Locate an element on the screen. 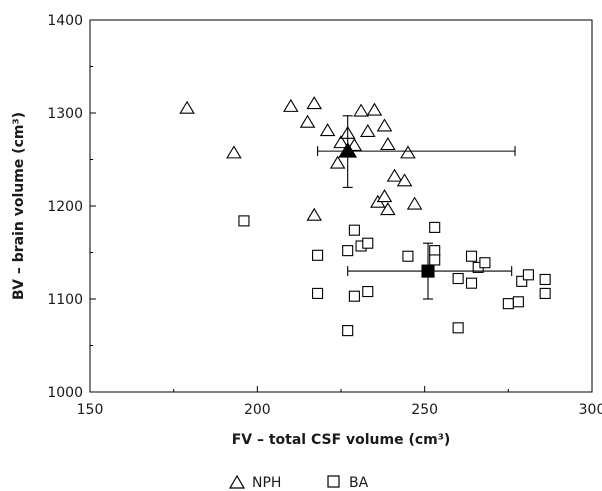 This screenshot has height=491, width=602. legend-ba-square-icon is located at coordinates (333, 481).